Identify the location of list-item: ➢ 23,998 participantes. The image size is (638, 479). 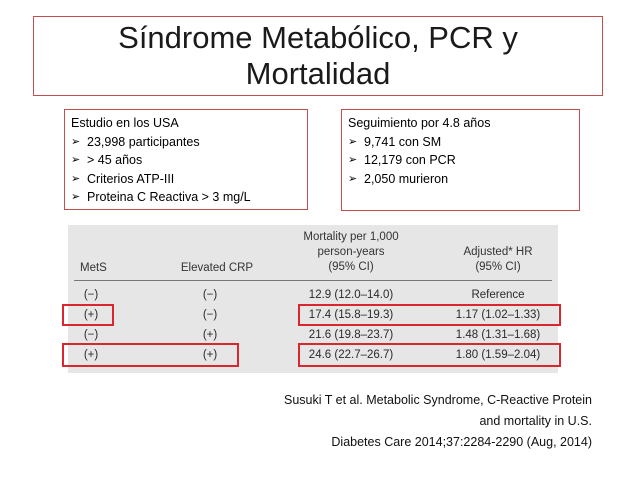
(186, 142).